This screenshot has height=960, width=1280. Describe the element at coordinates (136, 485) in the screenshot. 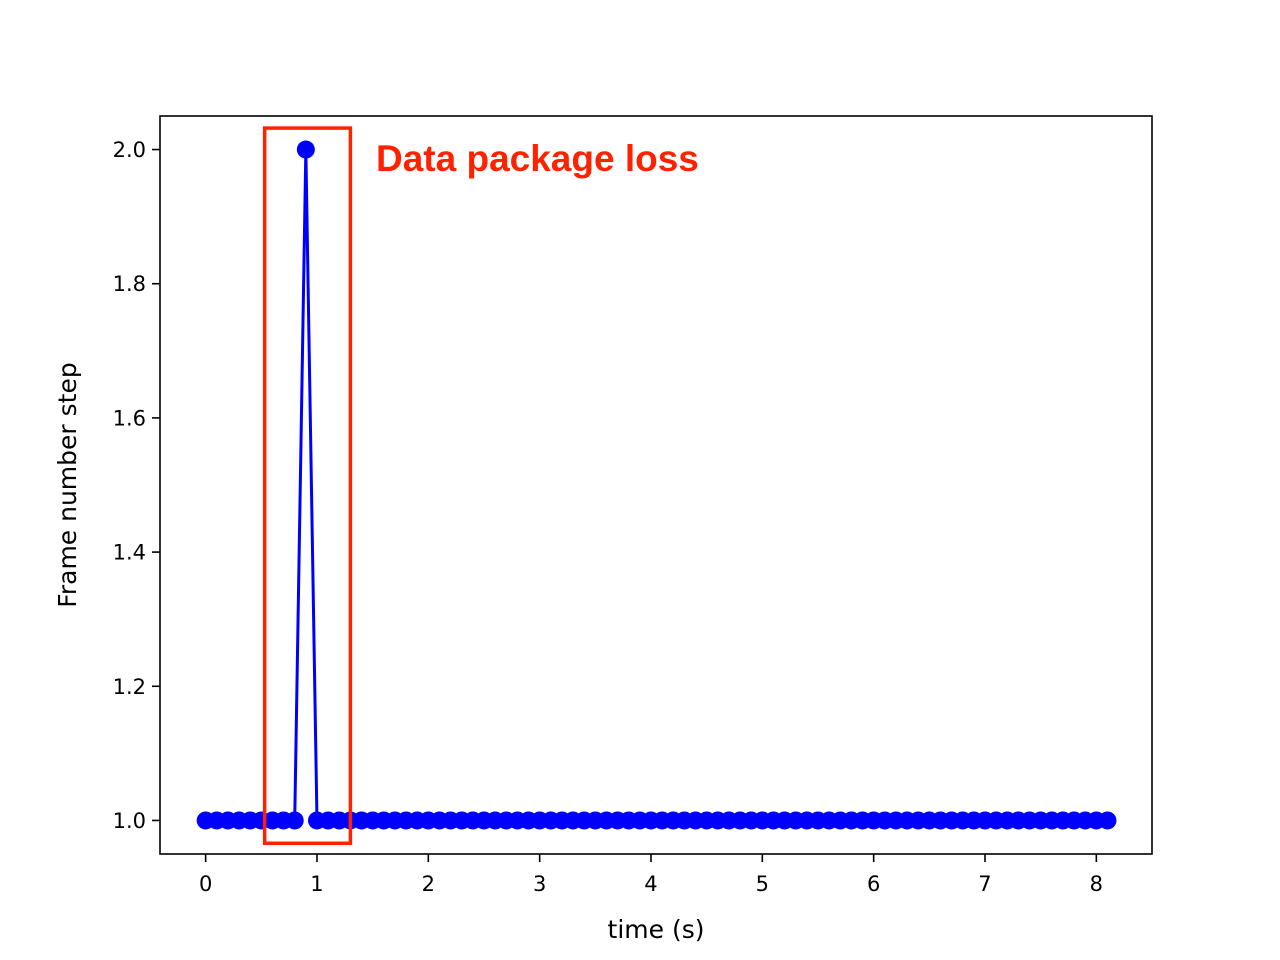

I see `y-axis-ticks: 1.0 1.2 1.4 1.6 1.8 2.0` at that location.